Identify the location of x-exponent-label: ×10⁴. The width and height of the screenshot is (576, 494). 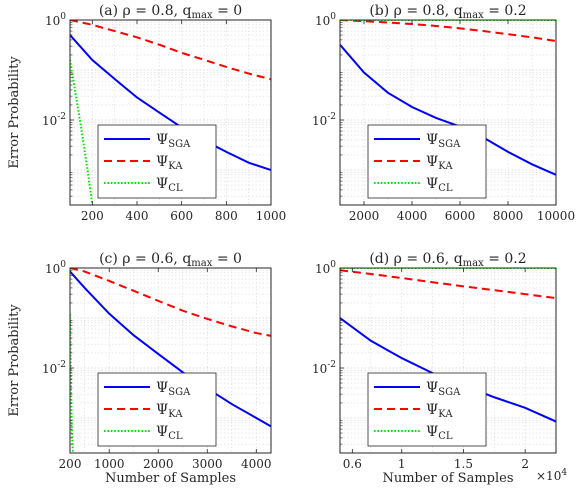
(551, 475).